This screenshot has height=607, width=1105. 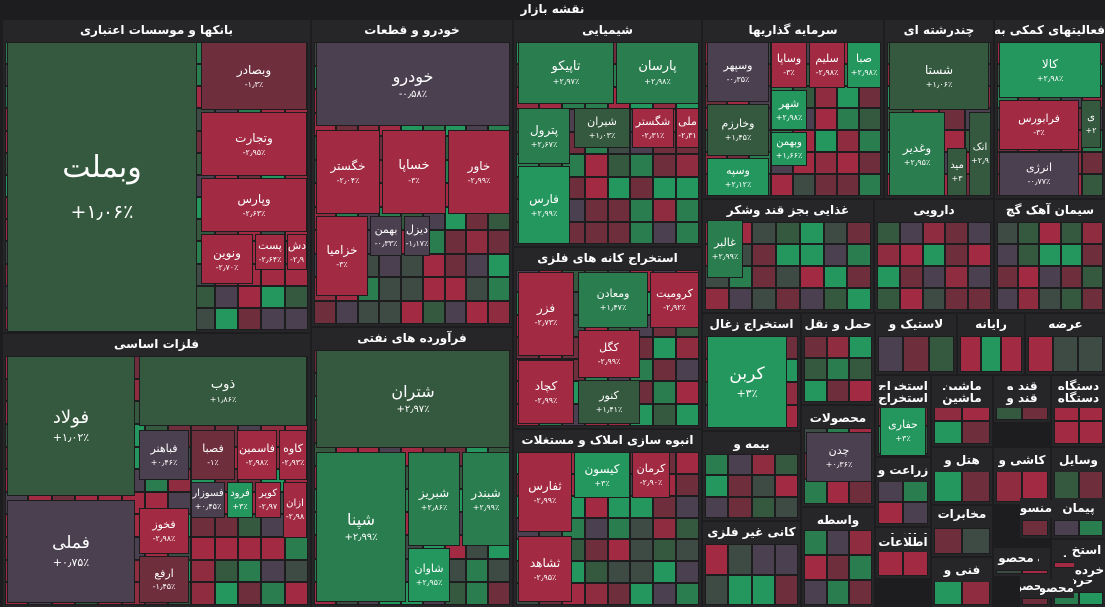 I want to click on stock-tile: وپارس -۲٫۶۳٪, so click(x=254, y=205).